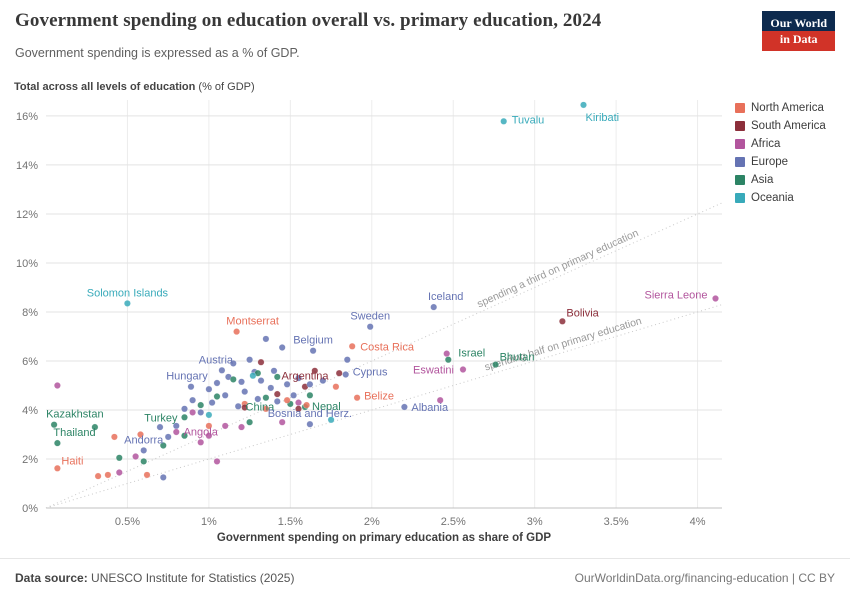 The width and height of the screenshot is (850, 600). I want to click on scatter-point-haiti, so click(57, 468).